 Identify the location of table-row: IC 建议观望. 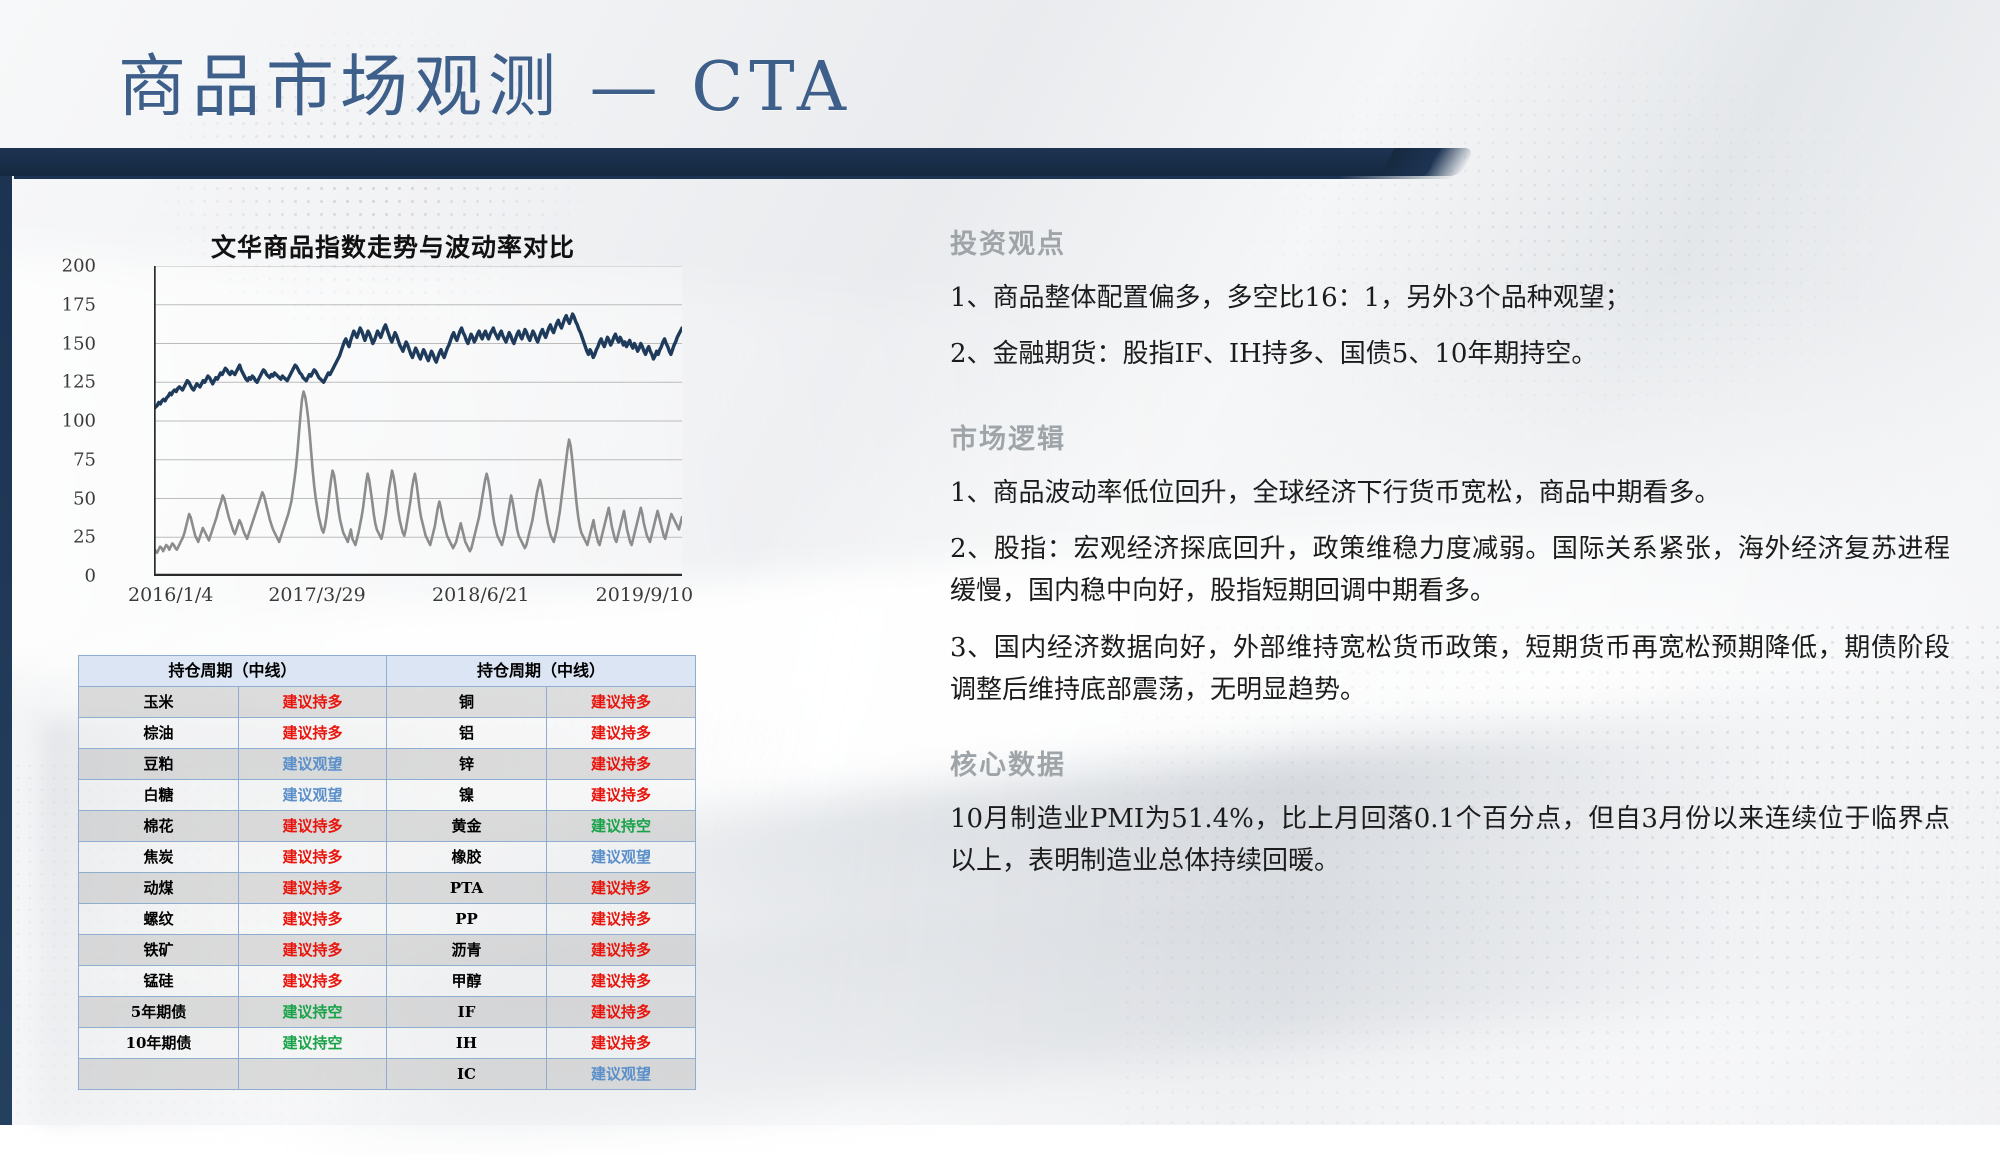
(387, 1074).